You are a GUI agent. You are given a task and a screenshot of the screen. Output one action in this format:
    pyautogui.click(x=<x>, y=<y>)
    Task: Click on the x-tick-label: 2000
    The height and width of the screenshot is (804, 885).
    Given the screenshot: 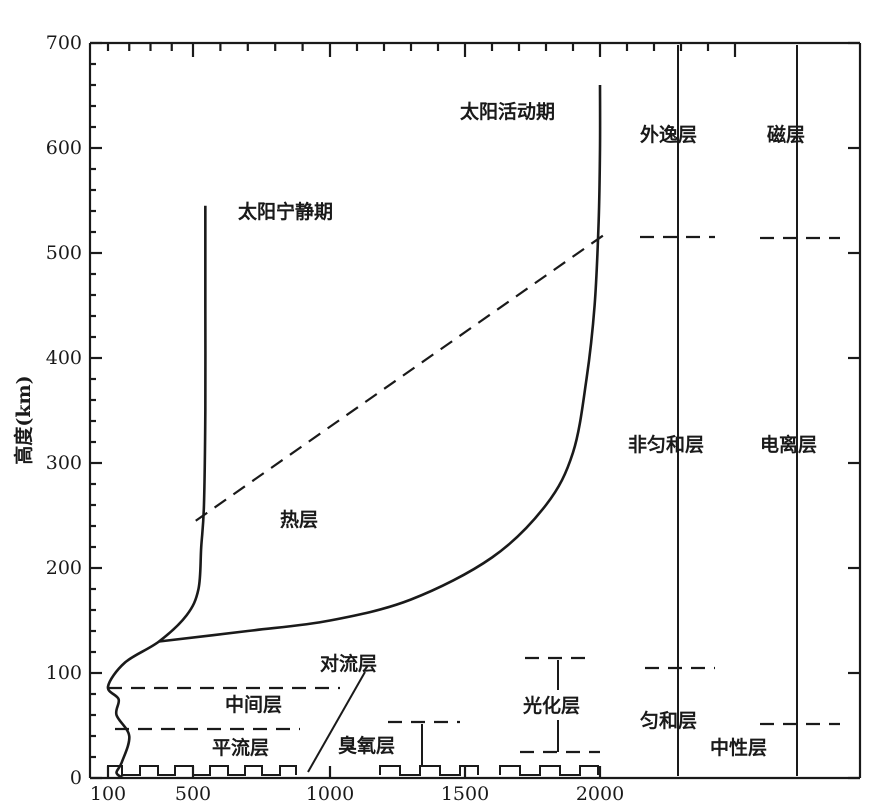 What is the action you would take?
    pyautogui.click(x=600, y=793)
    